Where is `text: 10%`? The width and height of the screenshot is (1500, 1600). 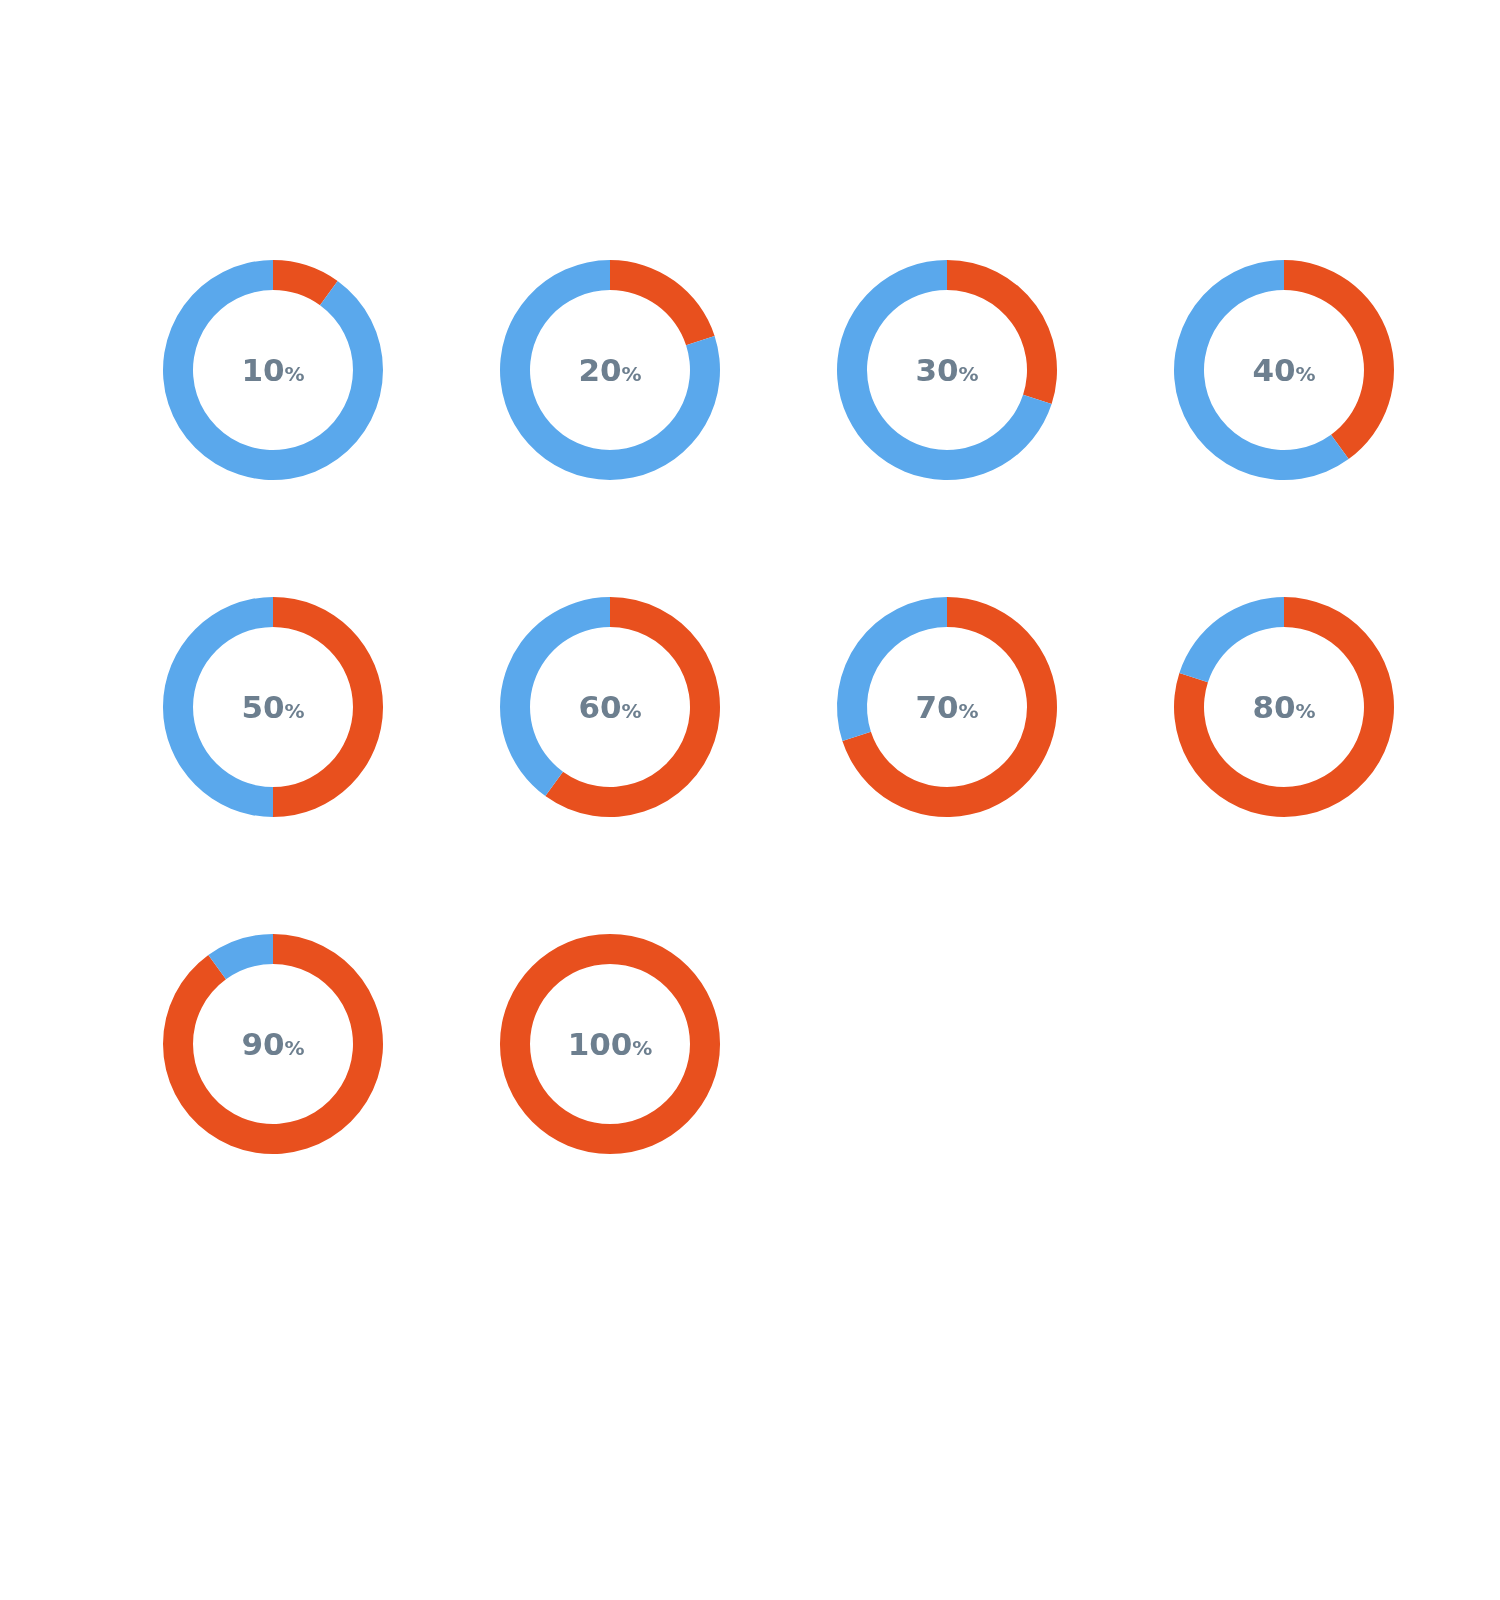 text: 10% is located at coordinates (273, 370).